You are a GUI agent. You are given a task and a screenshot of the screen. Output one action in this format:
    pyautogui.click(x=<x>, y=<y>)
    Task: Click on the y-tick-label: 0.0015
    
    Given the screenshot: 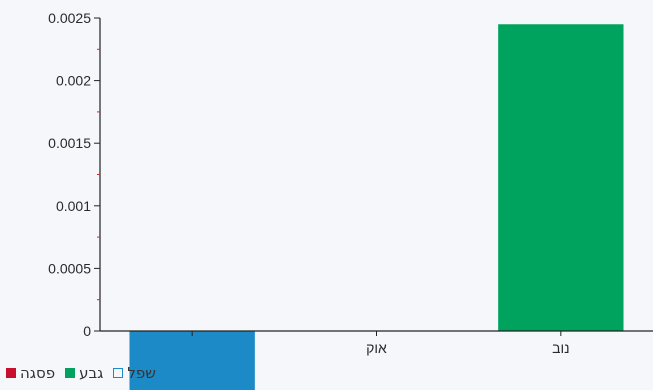 What is the action you would take?
    pyautogui.click(x=69, y=143)
    